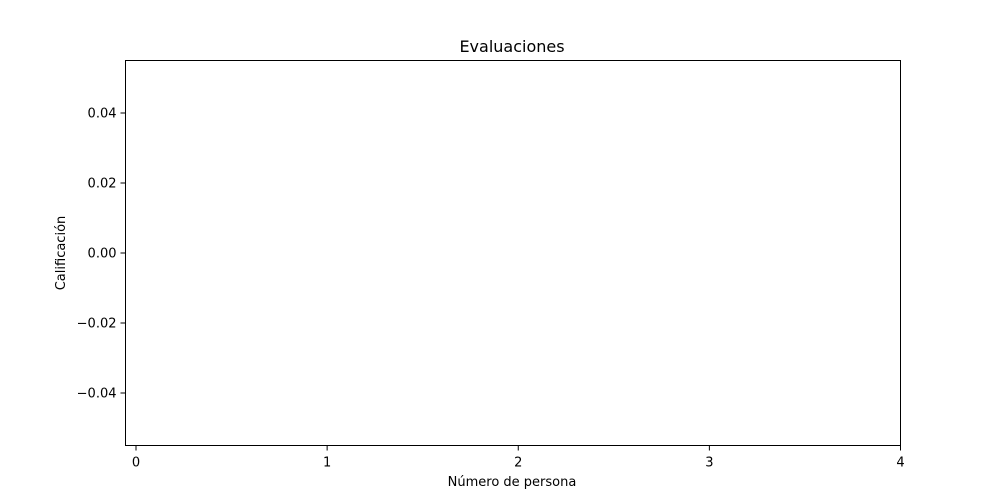 The width and height of the screenshot is (1000, 504). I want to click on y-tick-label: −0.04, so click(97, 394).